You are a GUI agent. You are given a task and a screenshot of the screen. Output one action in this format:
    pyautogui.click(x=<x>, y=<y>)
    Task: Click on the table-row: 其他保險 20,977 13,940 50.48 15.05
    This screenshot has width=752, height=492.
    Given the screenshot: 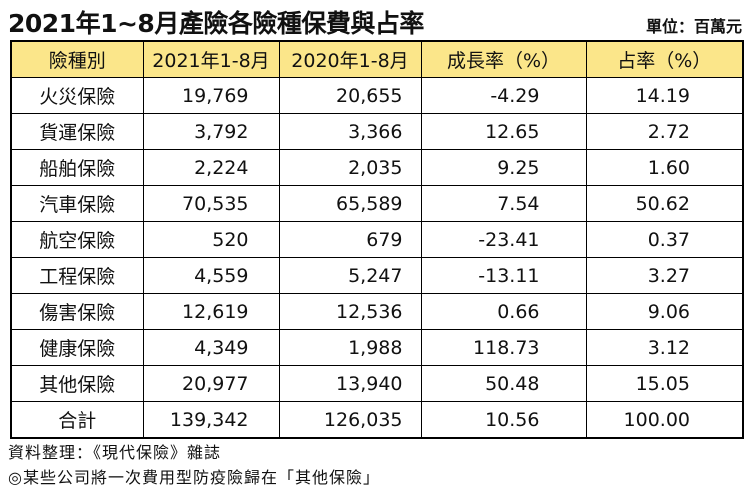 What is the action you would take?
    pyautogui.click(x=377, y=383)
    